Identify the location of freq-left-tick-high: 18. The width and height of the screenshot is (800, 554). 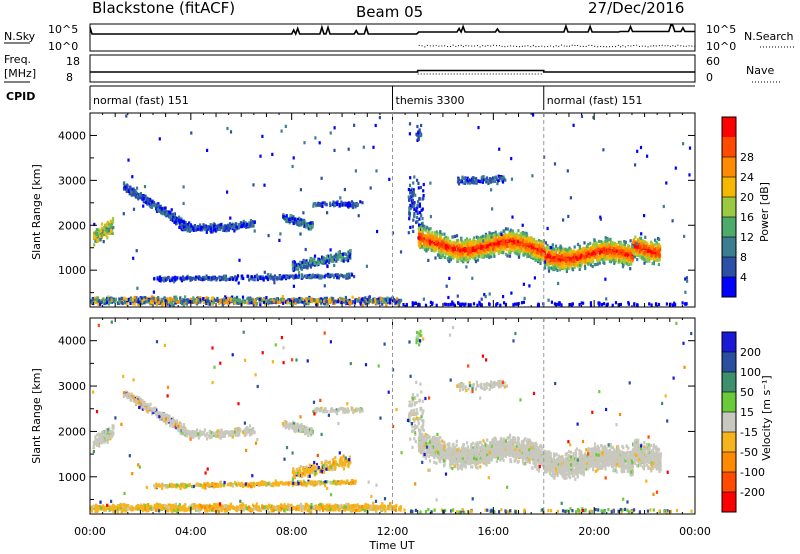
(73, 61).